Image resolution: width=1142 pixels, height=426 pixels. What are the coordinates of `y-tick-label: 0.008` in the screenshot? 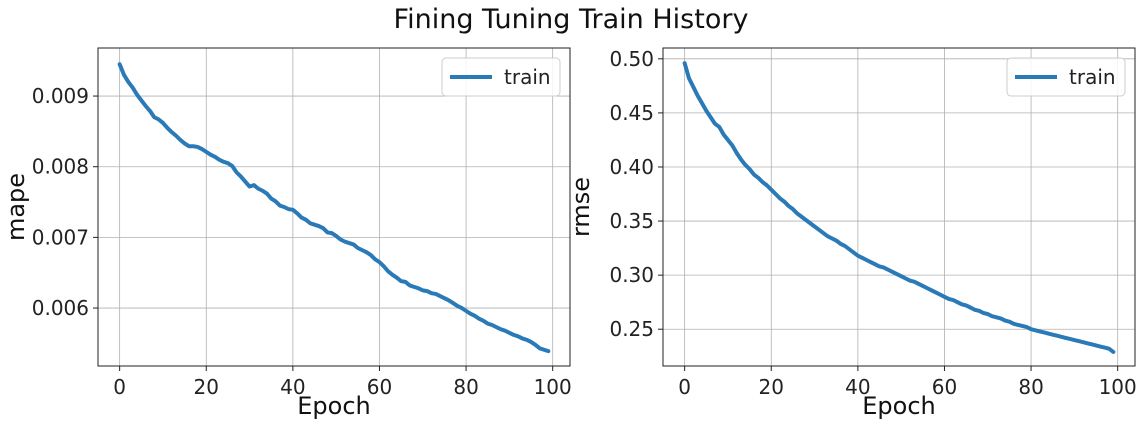 It's located at (60, 167).